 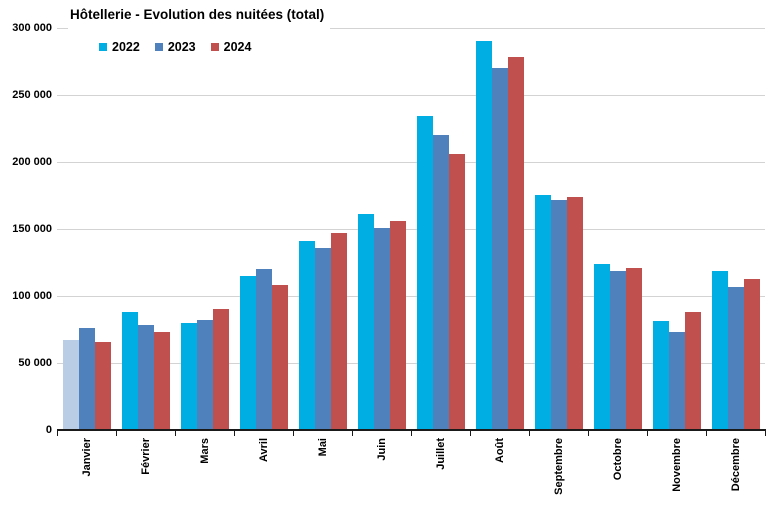 I want to click on bar-2023-Décembre, so click(x=735, y=358).